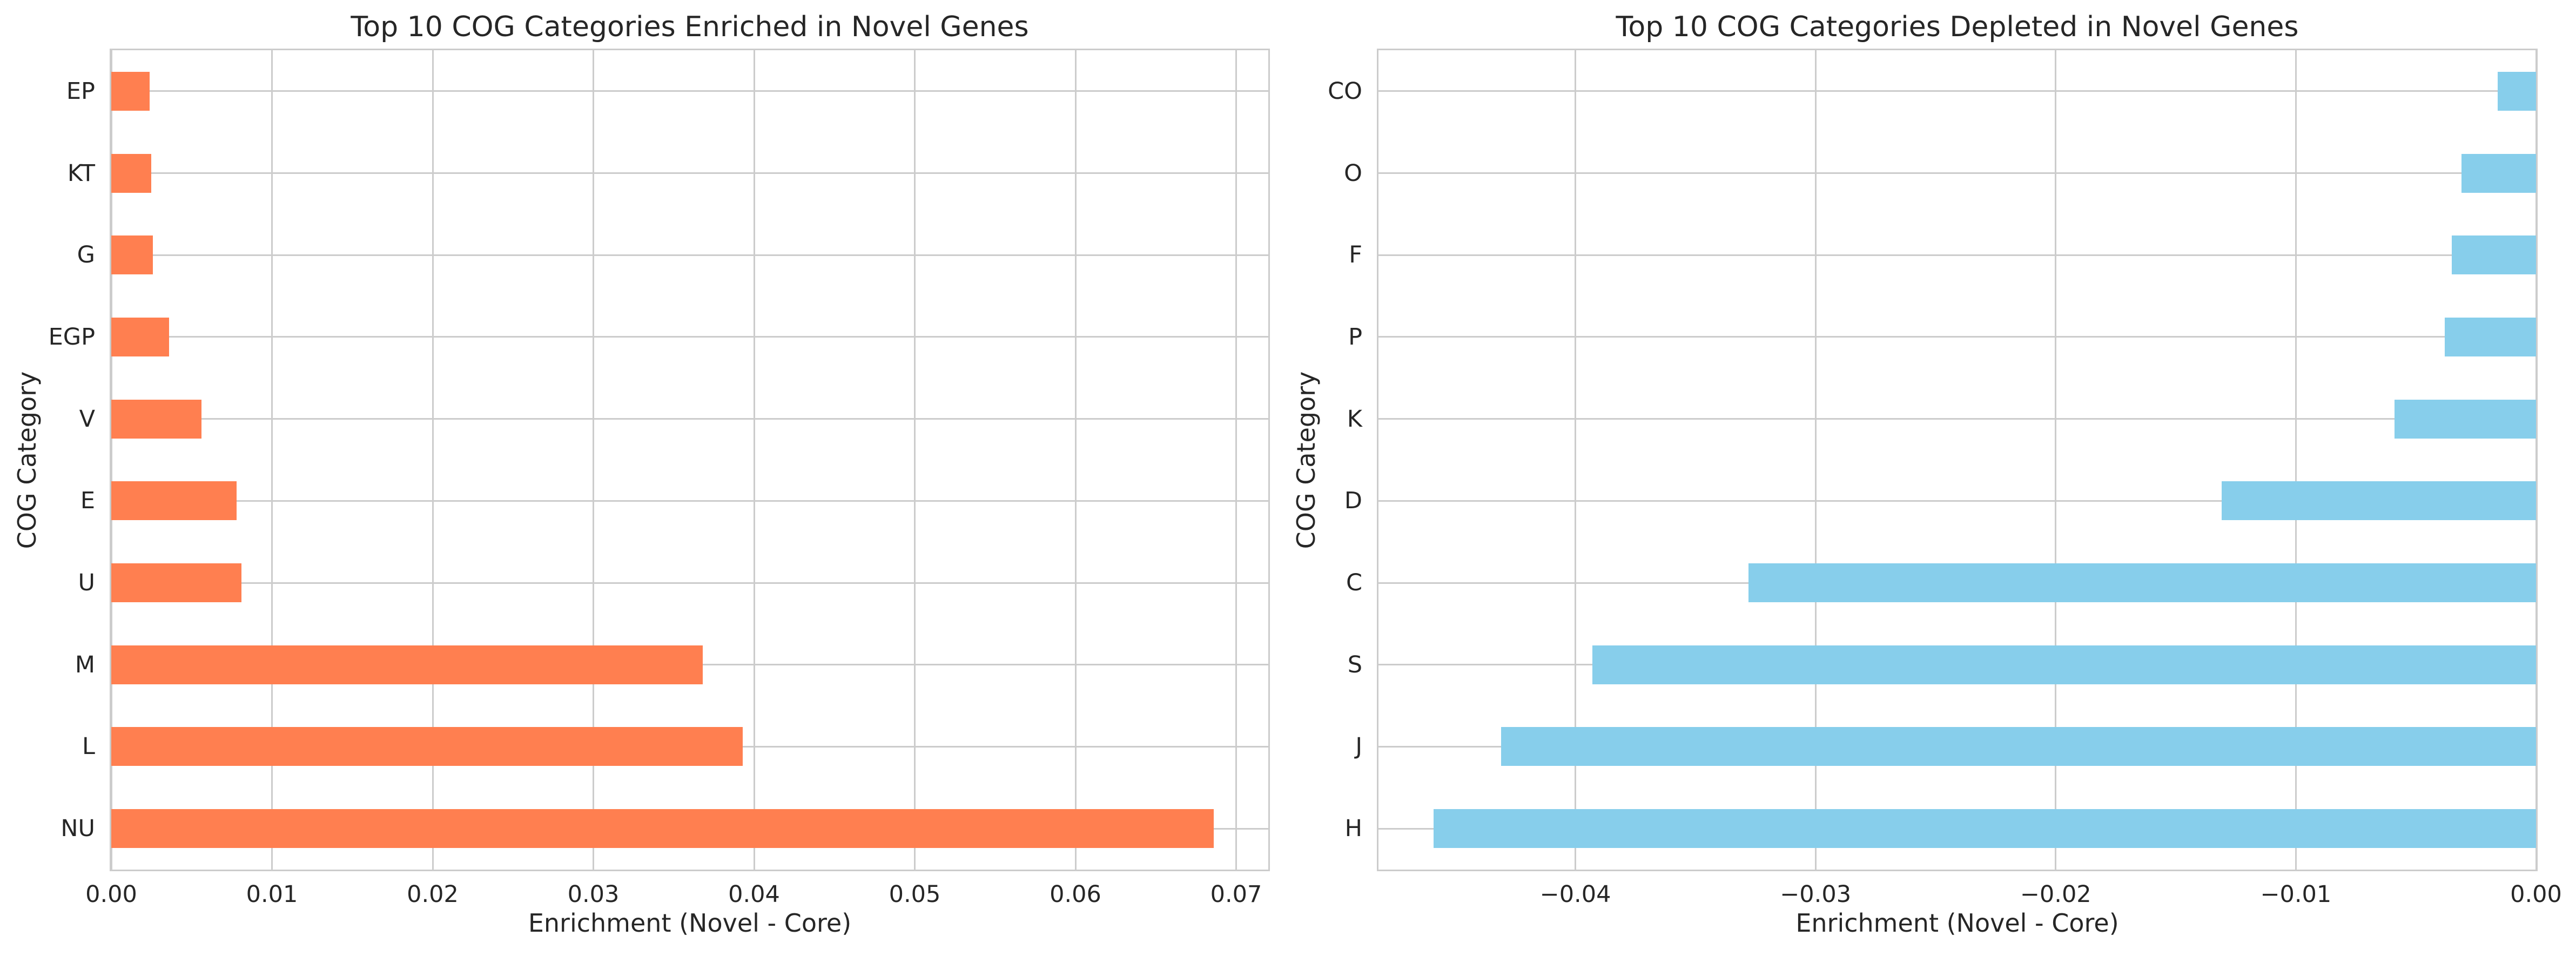  What do you see at coordinates (1575, 894) in the screenshot?
I see `x-tick-label: −0.04` at bounding box center [1575, 894].